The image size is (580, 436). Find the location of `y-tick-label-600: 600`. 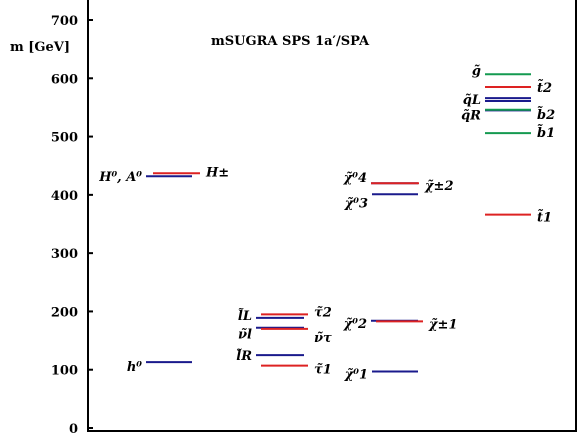

y-tick-label-600: 600 is located at coordinates (64, 79).